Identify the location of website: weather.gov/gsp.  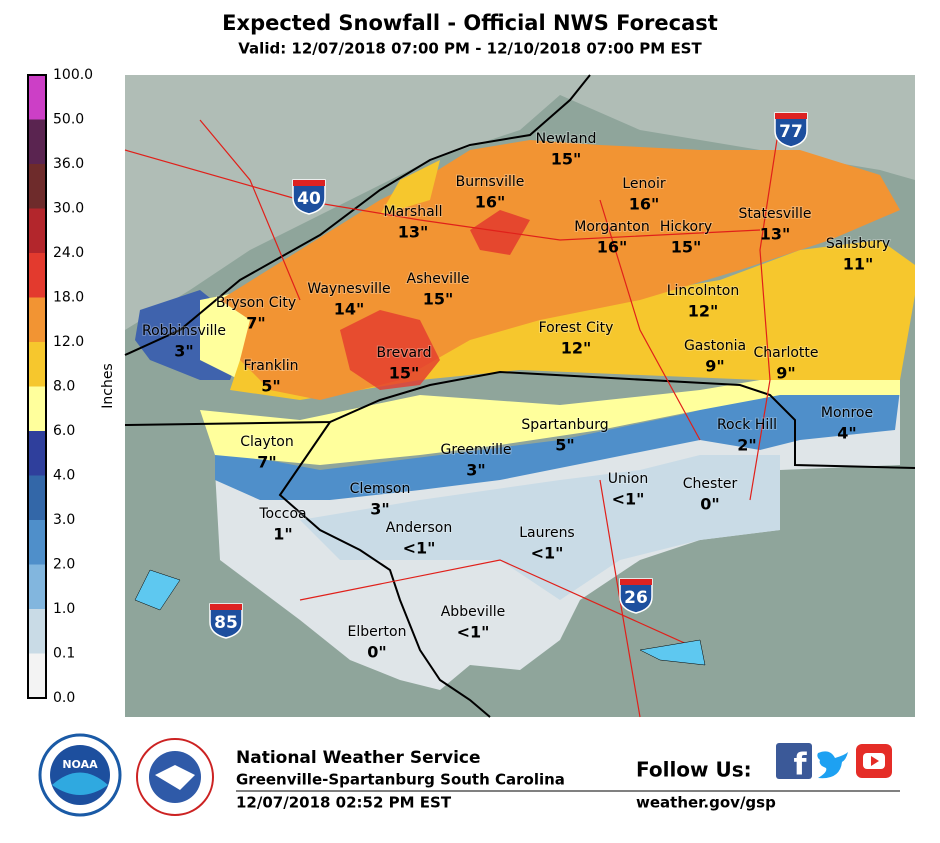
(706, 803).